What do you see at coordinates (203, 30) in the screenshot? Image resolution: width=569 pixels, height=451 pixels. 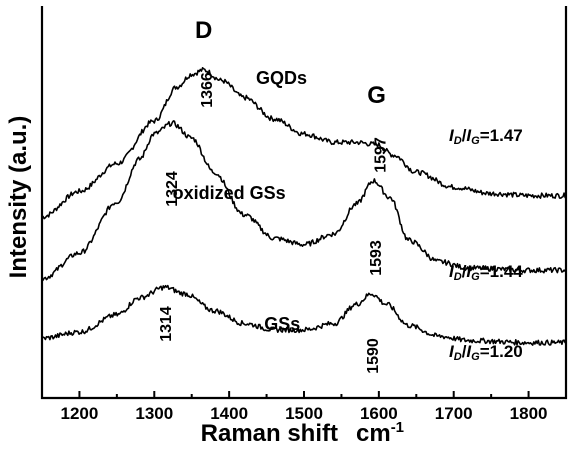 I see `peak-letter-D: D` at bounding box center [203, 30].